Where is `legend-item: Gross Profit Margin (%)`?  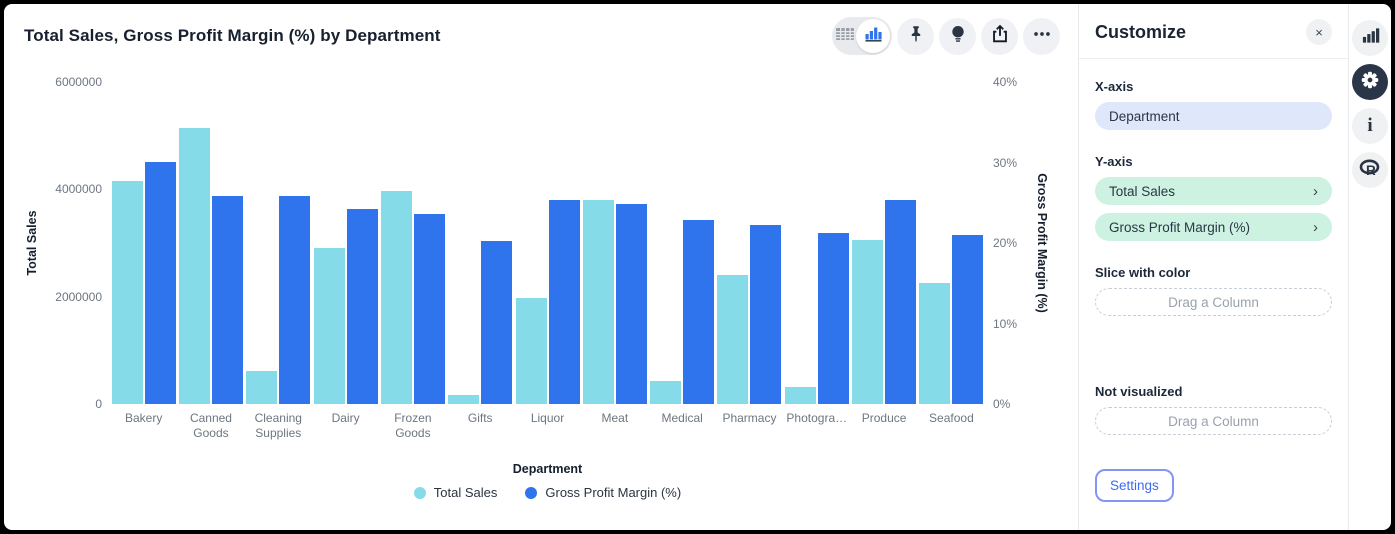
legend-item: Gross Profit Margin (%) is located at coordinates (603, 492).